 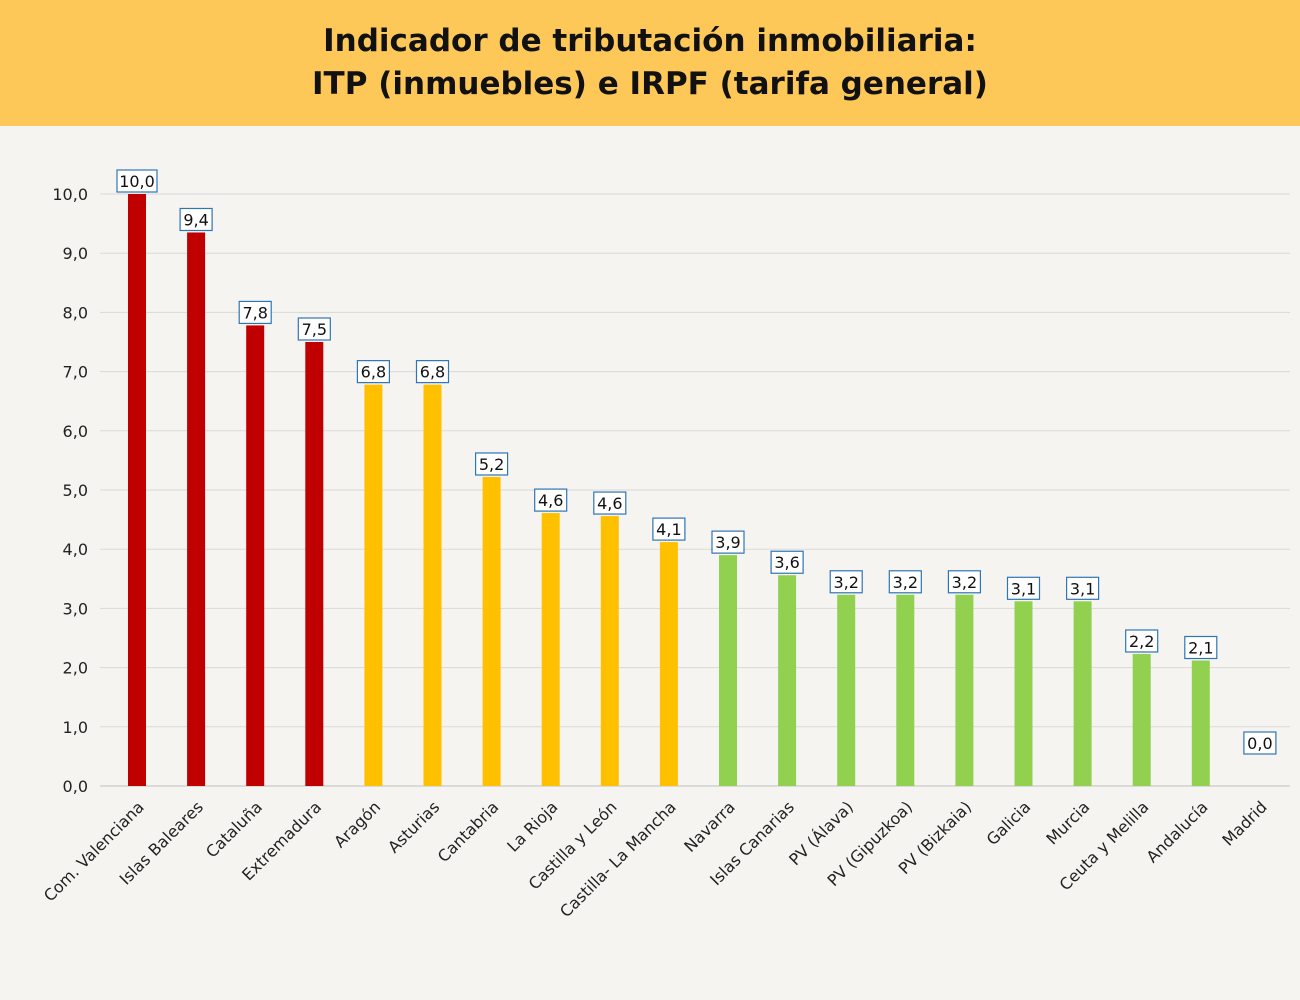 What do you see at coordinates (709, 826) in the screenshot?
I see `x-tick-label: Navarra` at bounding box center [709, 826].